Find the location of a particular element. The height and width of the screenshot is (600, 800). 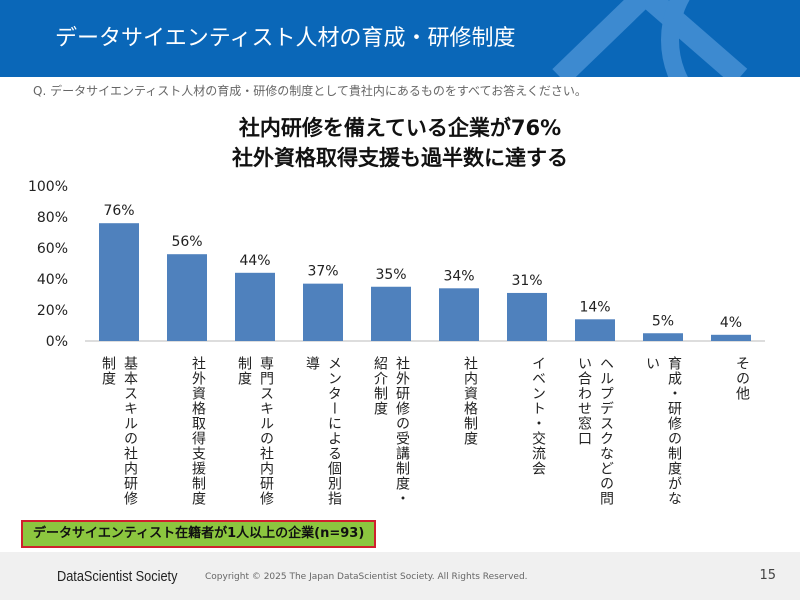

data-label: 76% is located at coordinates (118, 211).